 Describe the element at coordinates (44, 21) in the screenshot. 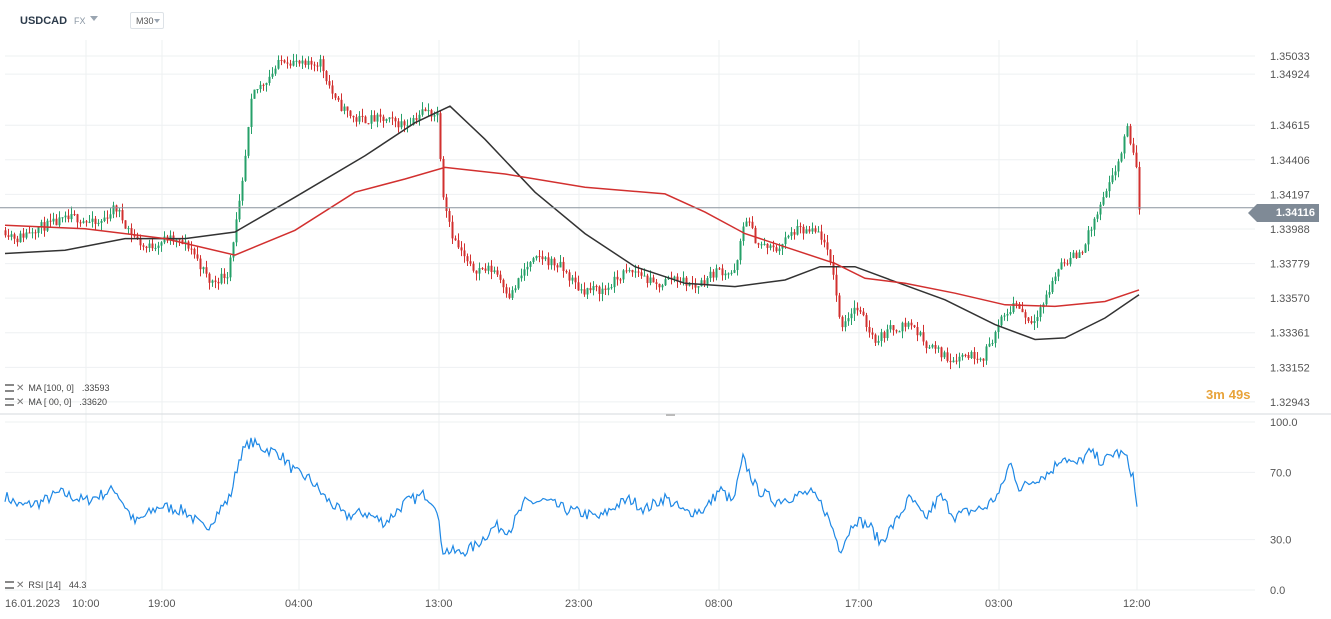

I see `symbol-label: USDCAD` at that location.